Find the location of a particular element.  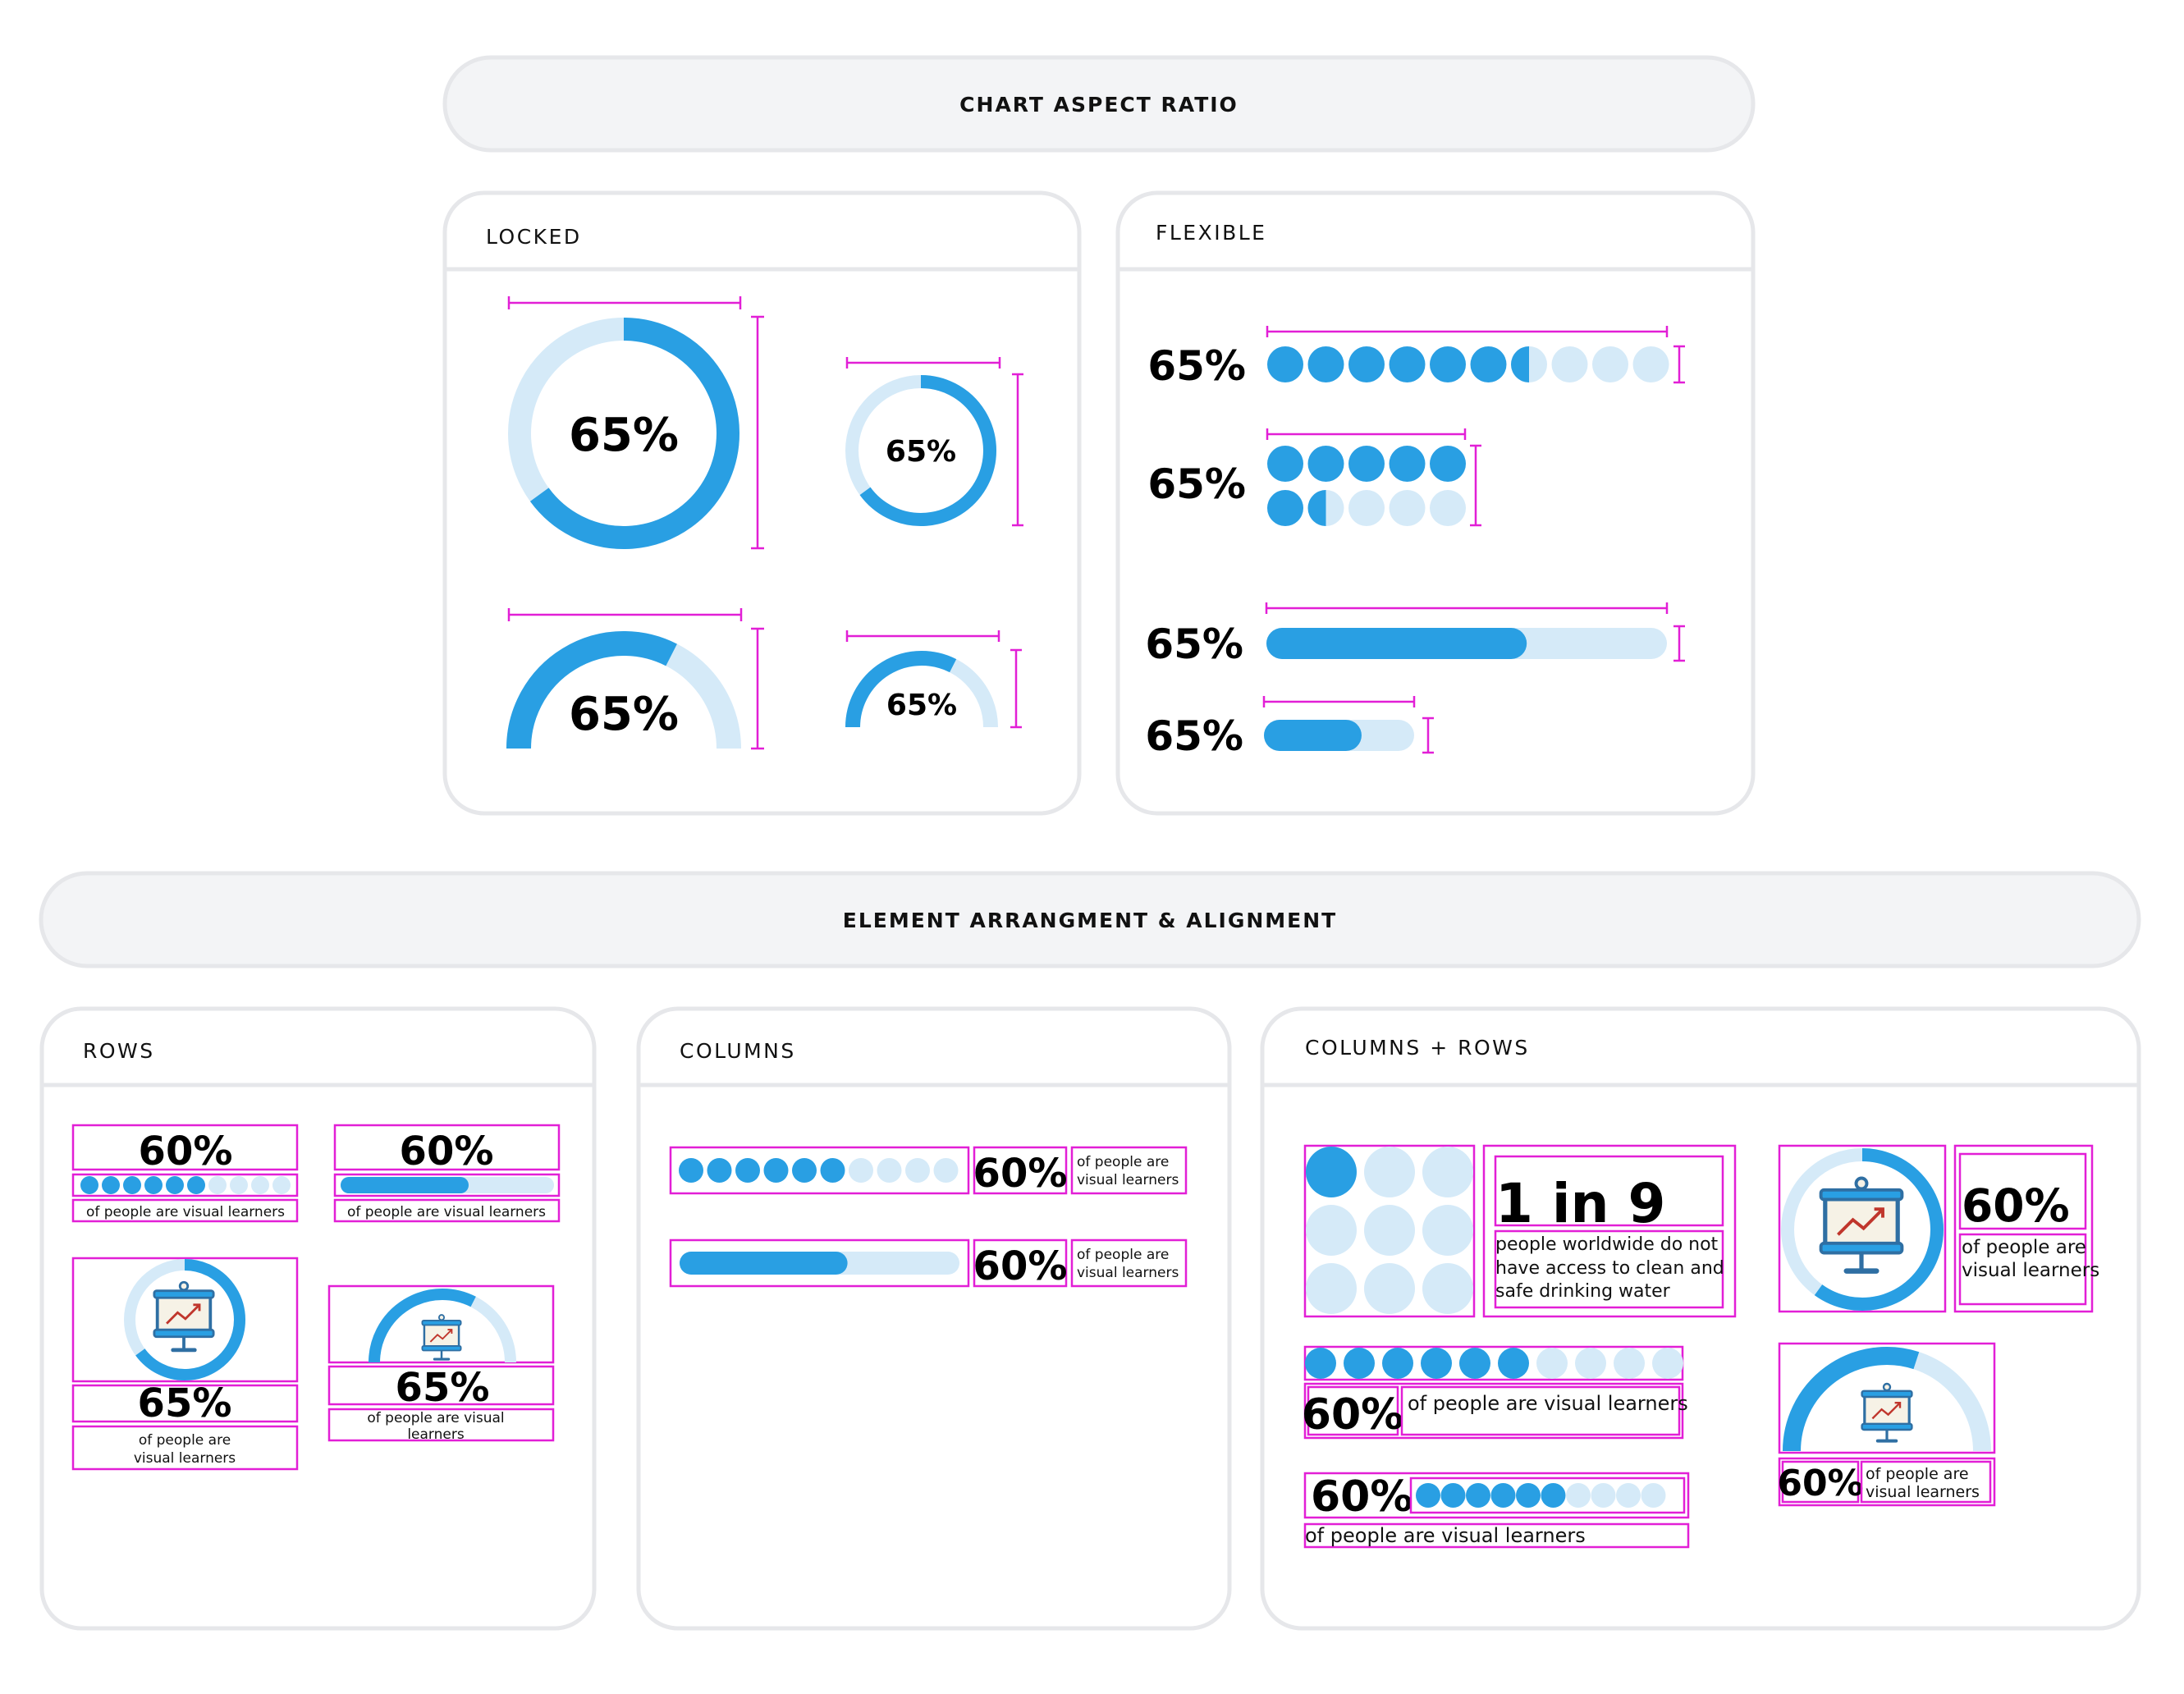

banner-chart-aspect-ratio: CHART ASPECT RATIO is located at coordinates (1099, 104).